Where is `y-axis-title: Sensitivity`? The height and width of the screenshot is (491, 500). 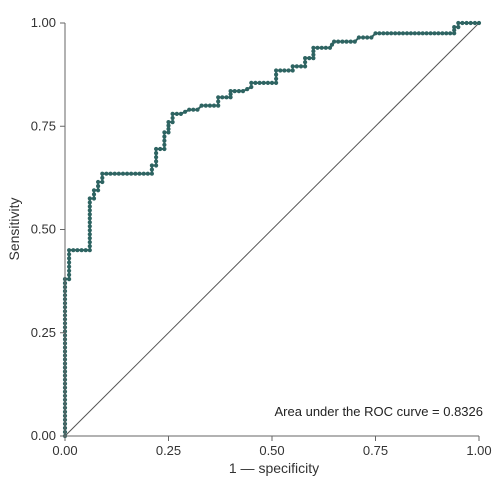 y-axis-title: Sensitivity is located at coordinates (14, 228).